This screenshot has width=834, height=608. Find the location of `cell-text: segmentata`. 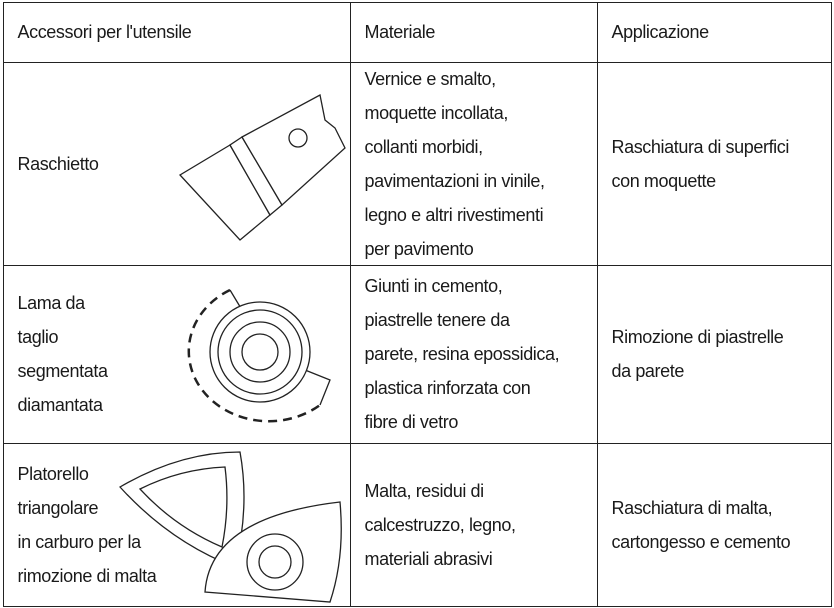

cell-text: segmentata is located at coordinates (62, 371).